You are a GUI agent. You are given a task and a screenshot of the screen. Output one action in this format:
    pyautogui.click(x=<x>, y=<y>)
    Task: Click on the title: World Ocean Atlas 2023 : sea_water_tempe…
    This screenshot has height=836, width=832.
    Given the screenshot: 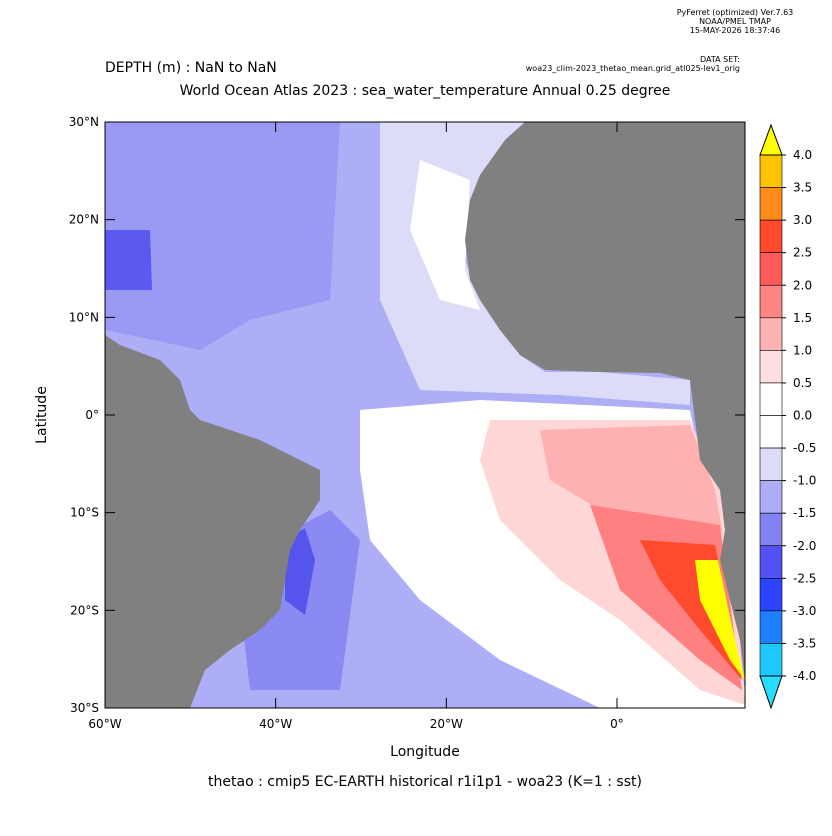 What is the action you would take?
    pyautogui.click(x=425, y=91)
    